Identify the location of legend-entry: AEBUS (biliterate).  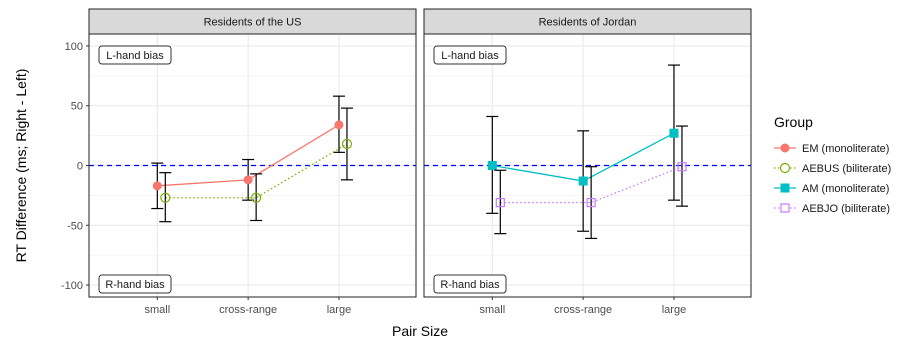
(832, 168).